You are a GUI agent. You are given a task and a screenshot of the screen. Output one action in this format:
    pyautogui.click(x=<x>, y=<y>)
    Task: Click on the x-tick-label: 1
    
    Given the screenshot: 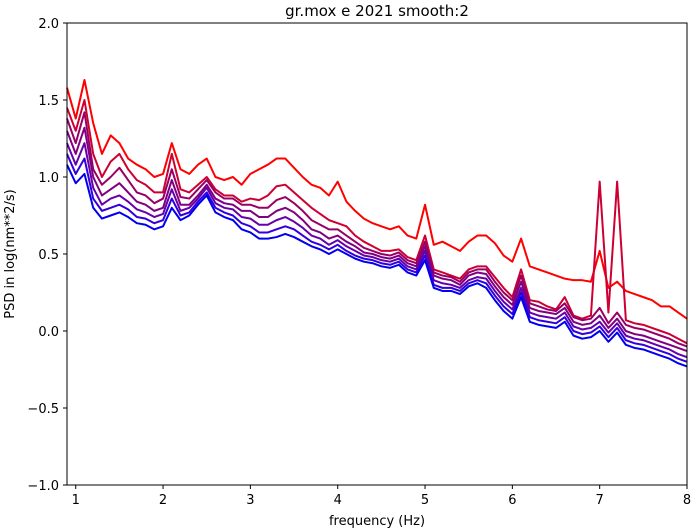 What is the action you would take?
    pyautogui.click(x=76, y=500)
    